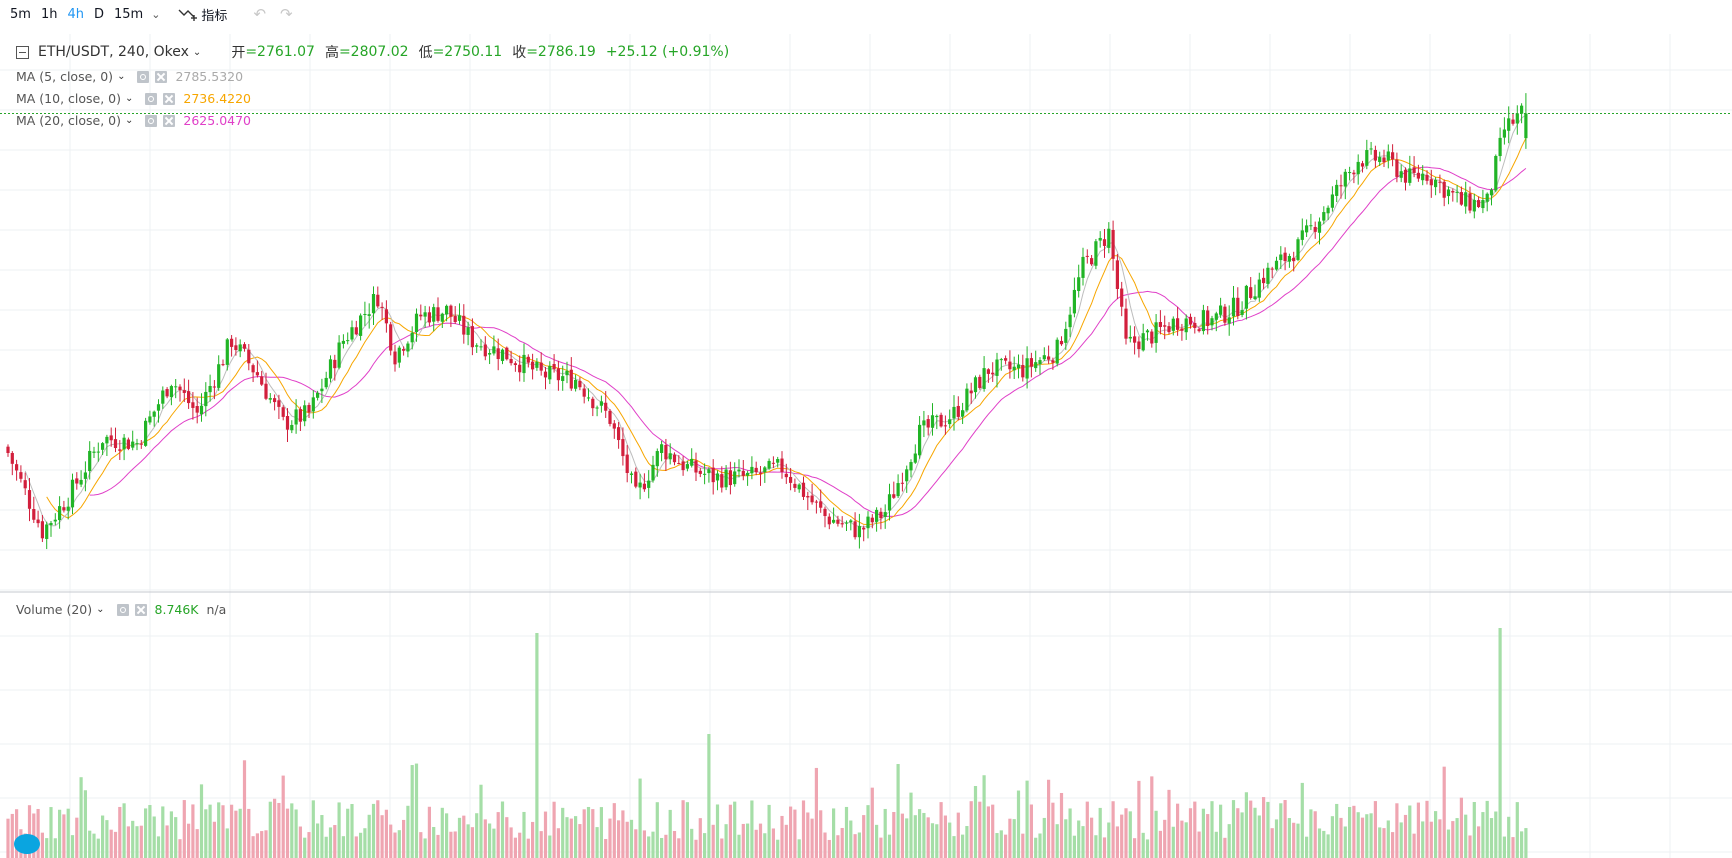  What do you see at coordinates (98, 14) in the screenshot?
I see `interval-d: D` at bounding box center [98, 14].